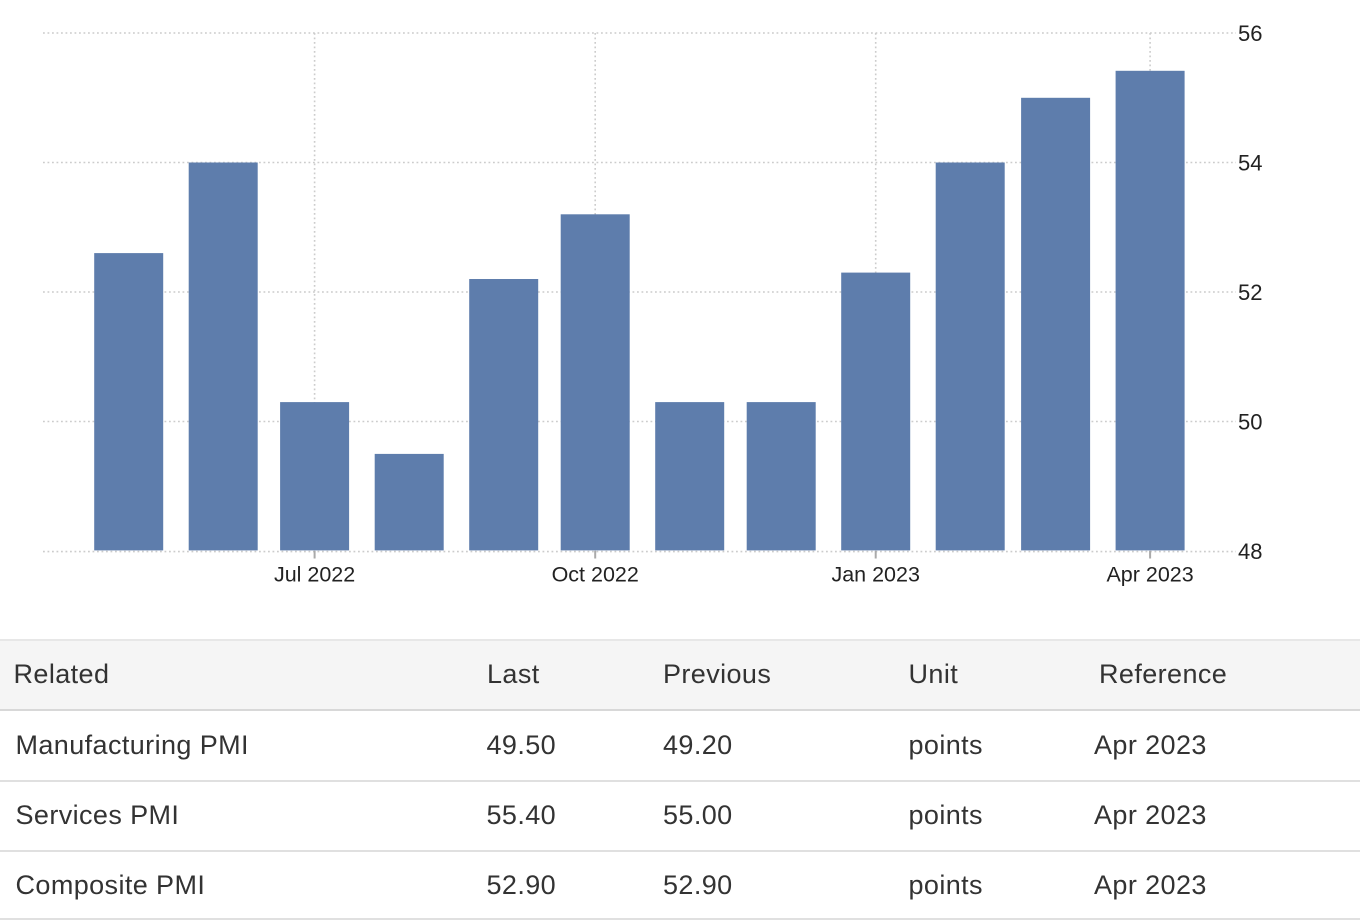  What do you see at coordinates (1250, 421) in the screenshot?
I see `svg-text: 50` at bounding box center [1250, 421].